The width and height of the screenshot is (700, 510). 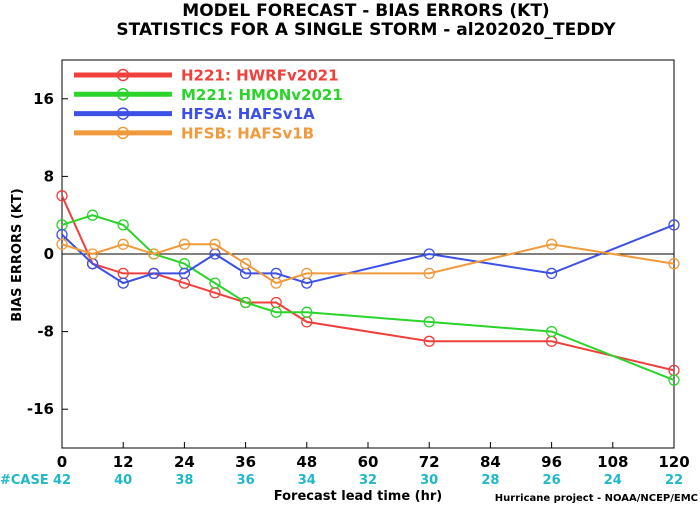 I want to click on case-count: 26, so click(x=552, y=480).